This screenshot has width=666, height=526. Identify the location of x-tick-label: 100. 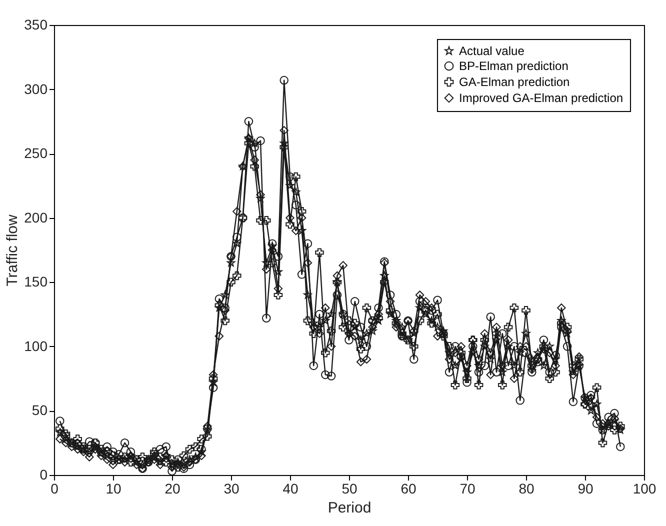
(644, 488).